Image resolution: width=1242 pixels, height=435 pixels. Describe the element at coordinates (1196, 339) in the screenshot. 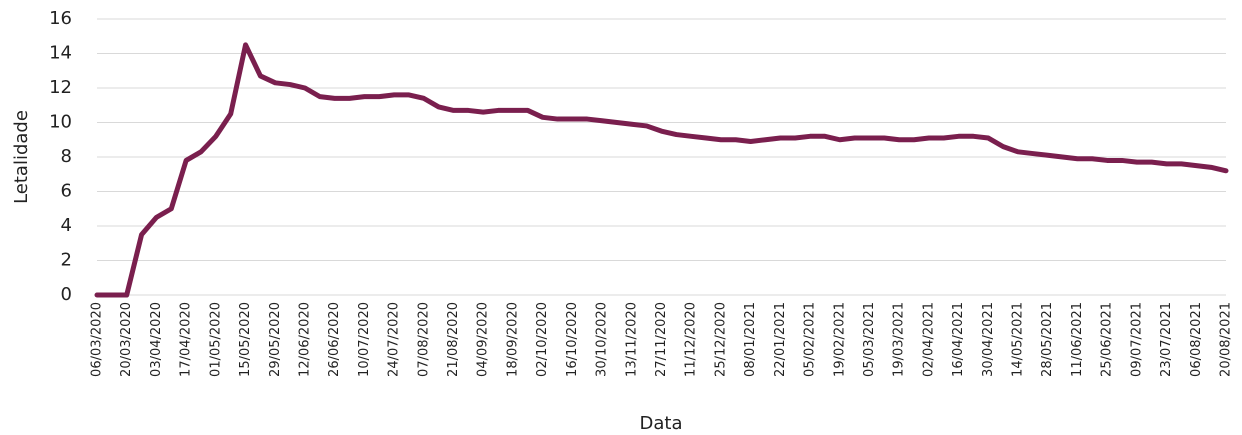

I see `x-tick-label: 06/08/2021` at that location.